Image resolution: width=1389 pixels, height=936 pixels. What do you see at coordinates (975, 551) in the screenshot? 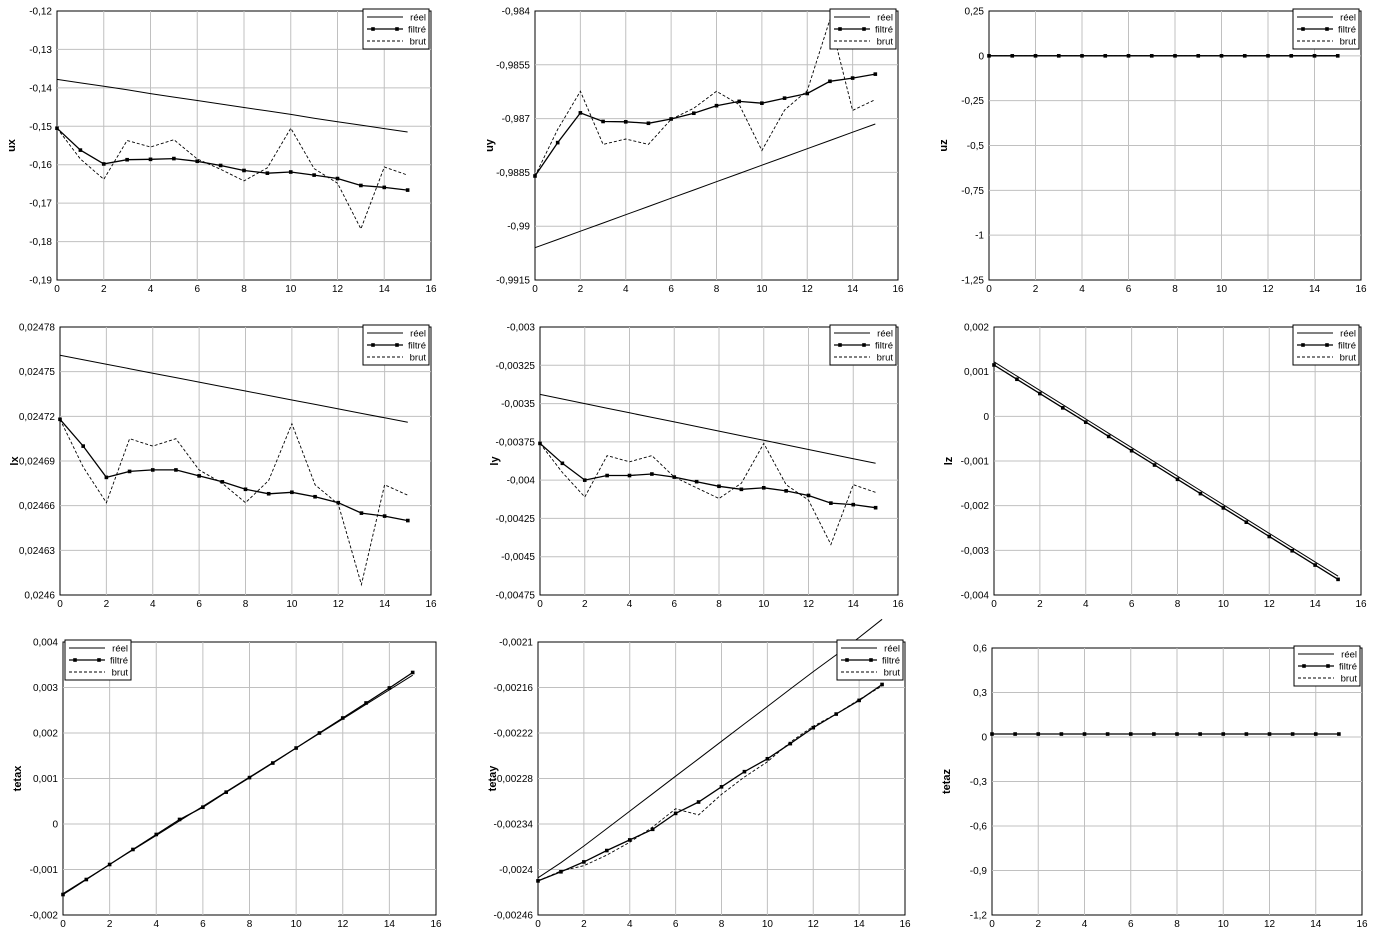
I see `y-tick-label: -0,003` at bounding box center [975, 551].